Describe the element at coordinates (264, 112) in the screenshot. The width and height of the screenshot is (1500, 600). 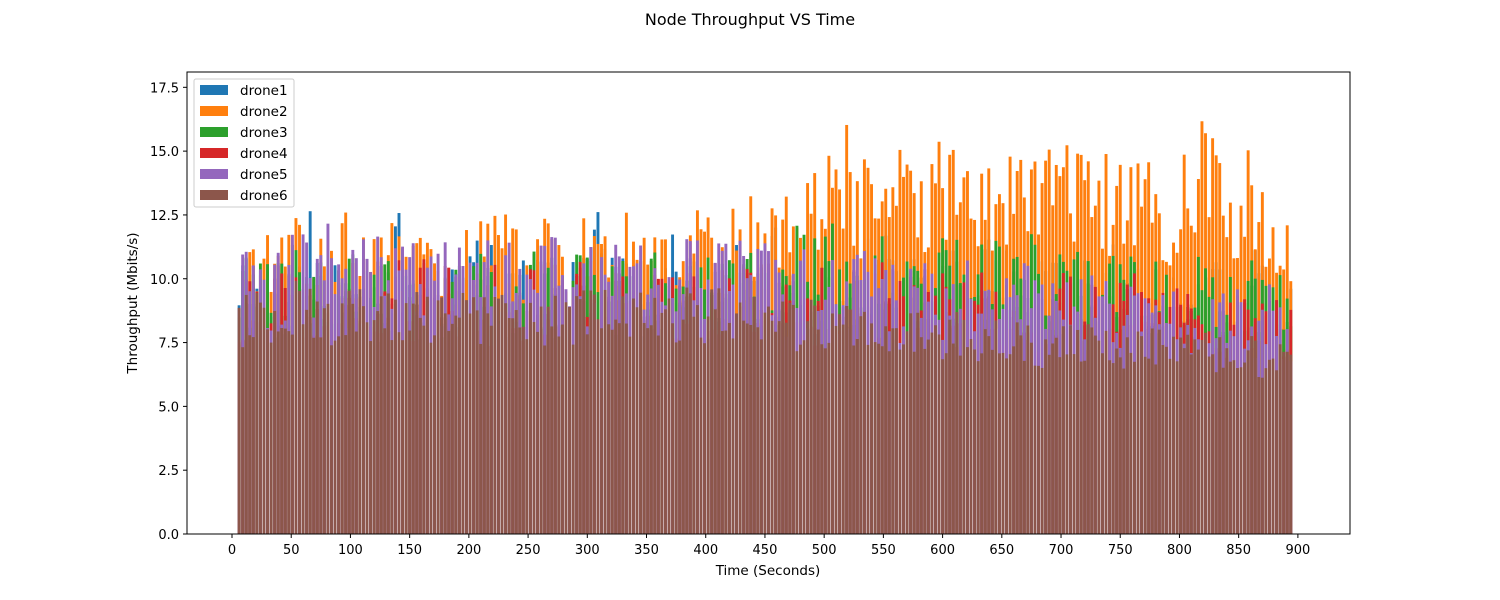
I see `legend-label-drone2: drone2` at that location.